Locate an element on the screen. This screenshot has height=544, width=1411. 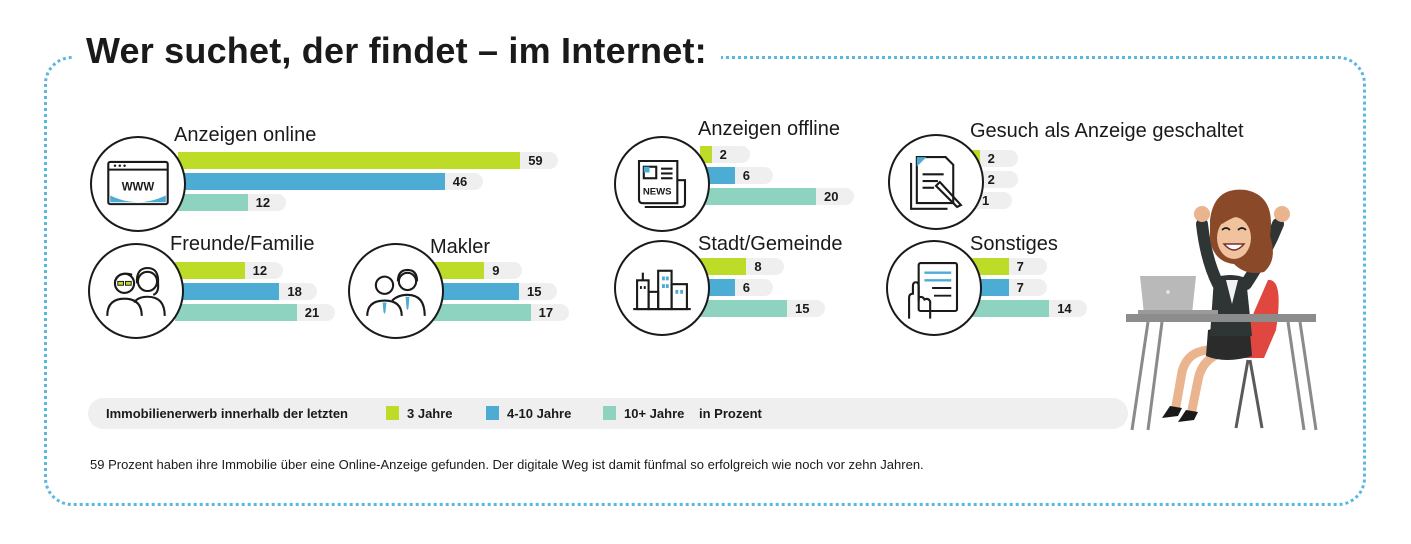
svg-text: WWW is located at coordinates (138, 188).